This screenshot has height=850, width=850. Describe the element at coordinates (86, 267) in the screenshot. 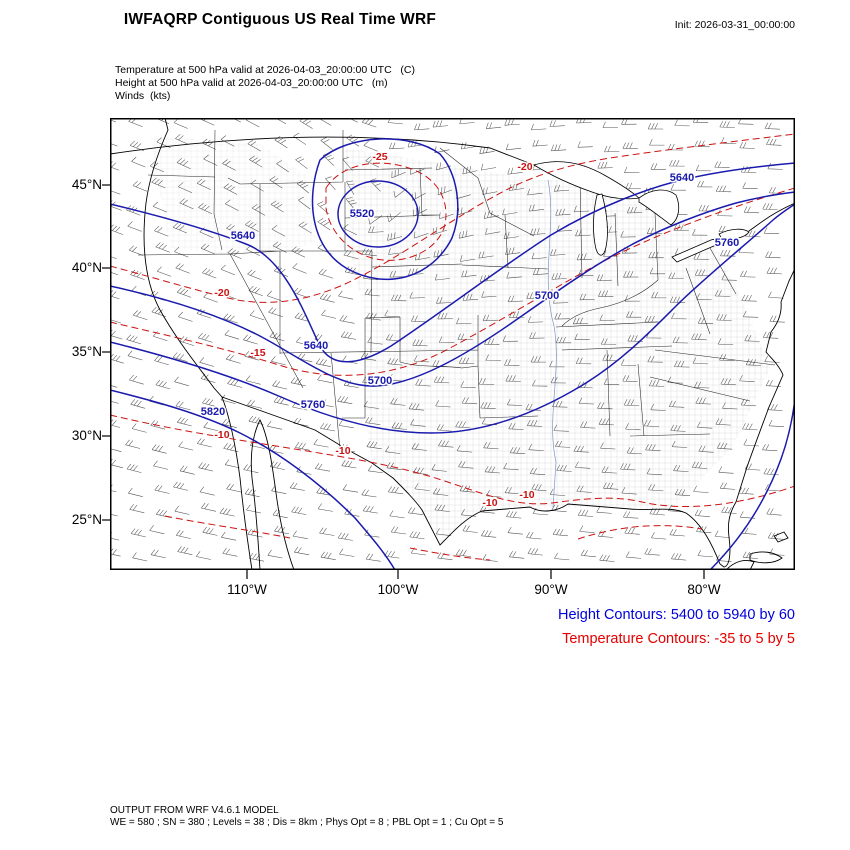

I see `lat-label-40n: 40°N` at that location.